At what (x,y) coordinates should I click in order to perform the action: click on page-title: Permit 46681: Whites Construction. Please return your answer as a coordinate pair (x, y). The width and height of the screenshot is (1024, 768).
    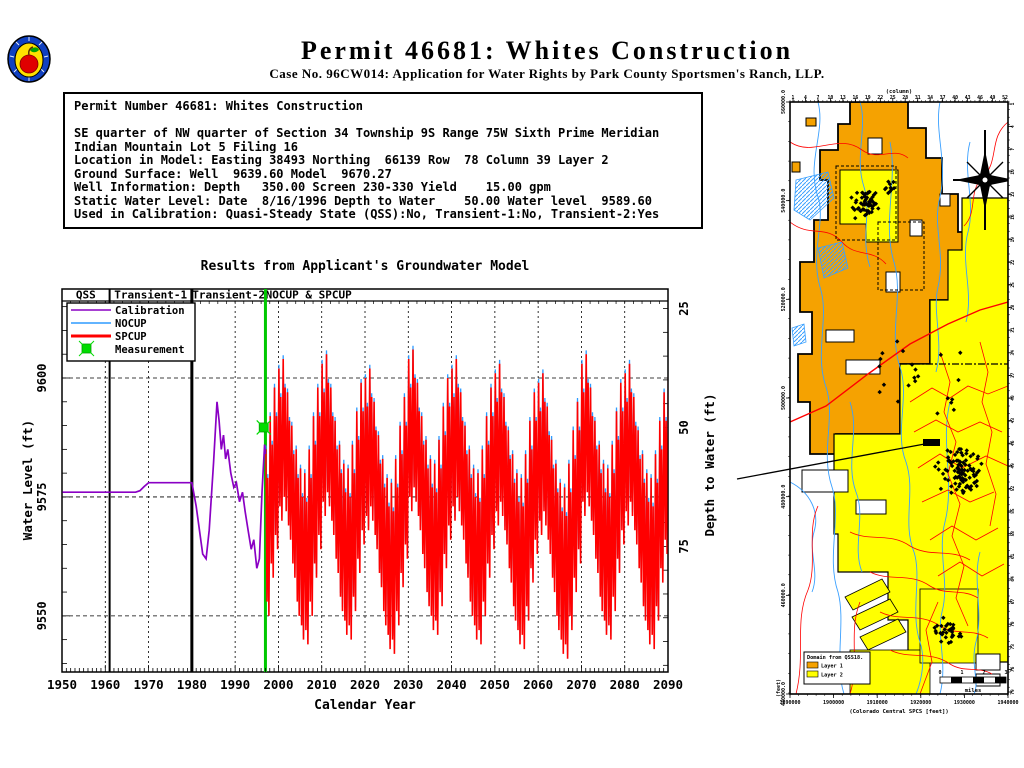
    Looking at the image, I should click on (547, 50).